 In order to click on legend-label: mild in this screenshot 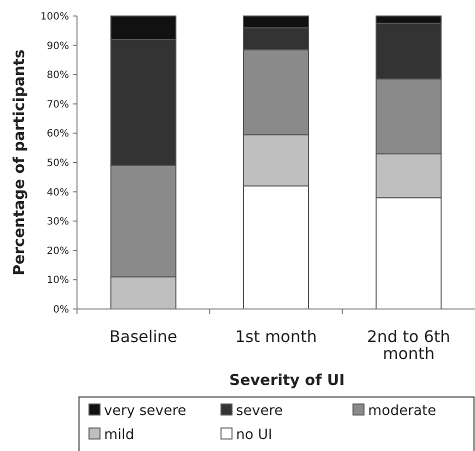, I will do `click(119, 434)`.